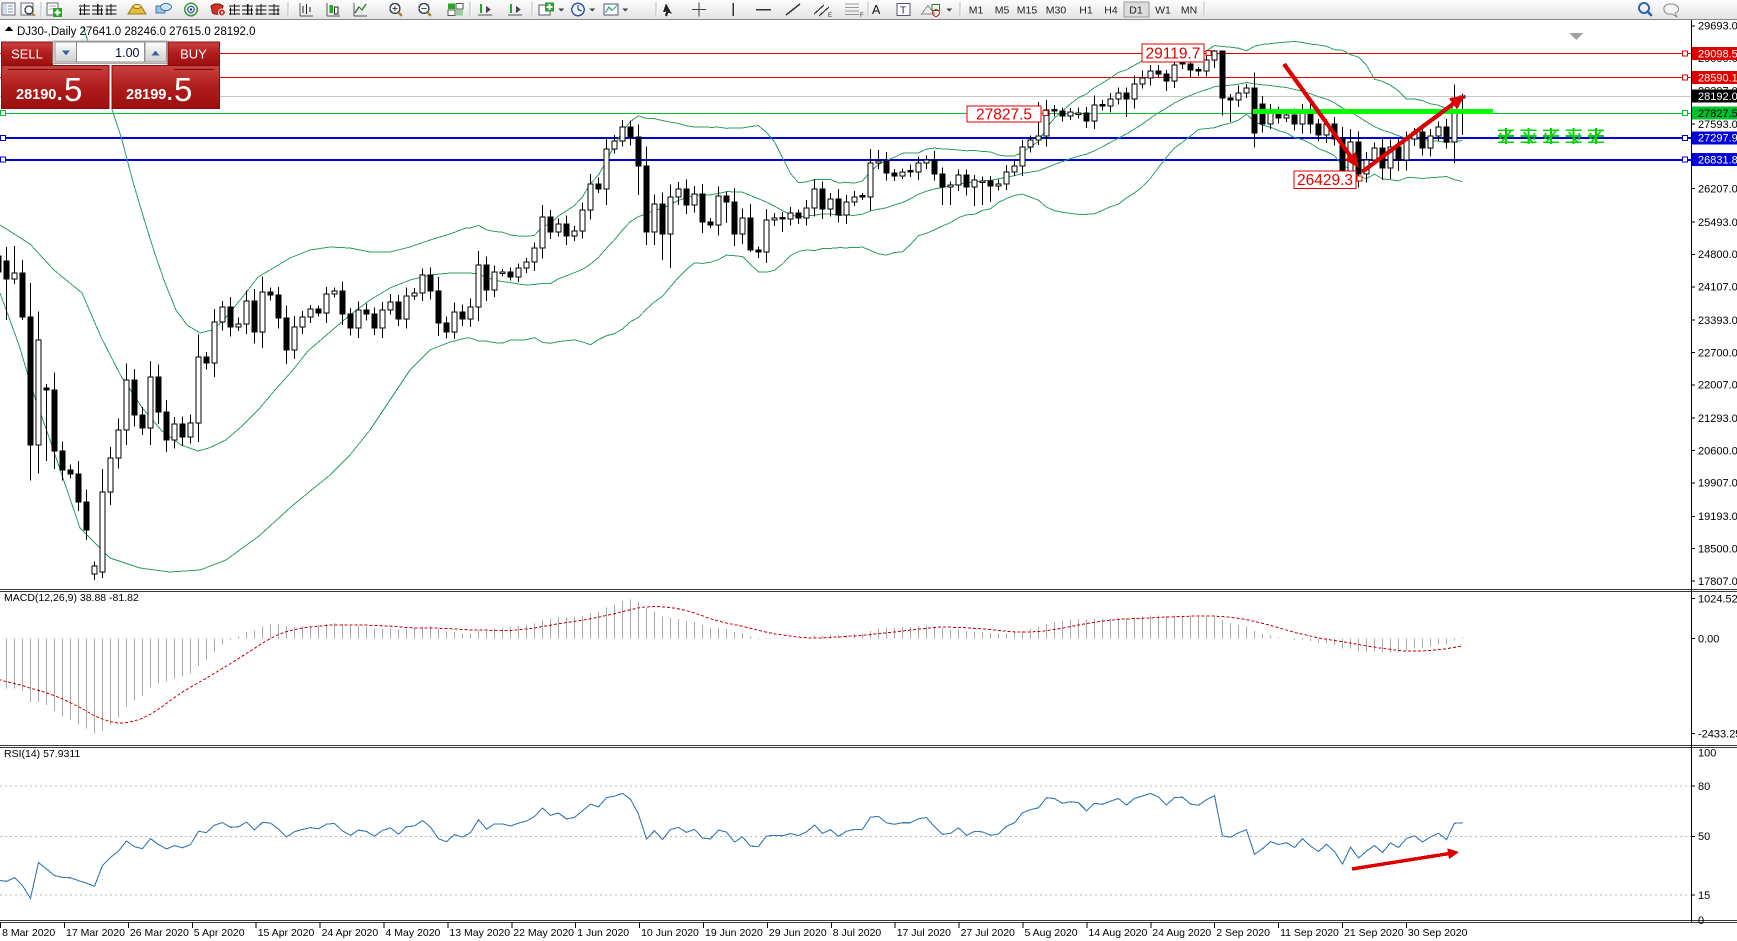 The height and width of the screenshot is (941, 1737). Describe the element at coordinates (830, 16) in the screenshot. I see `svg-text: E` at that location.